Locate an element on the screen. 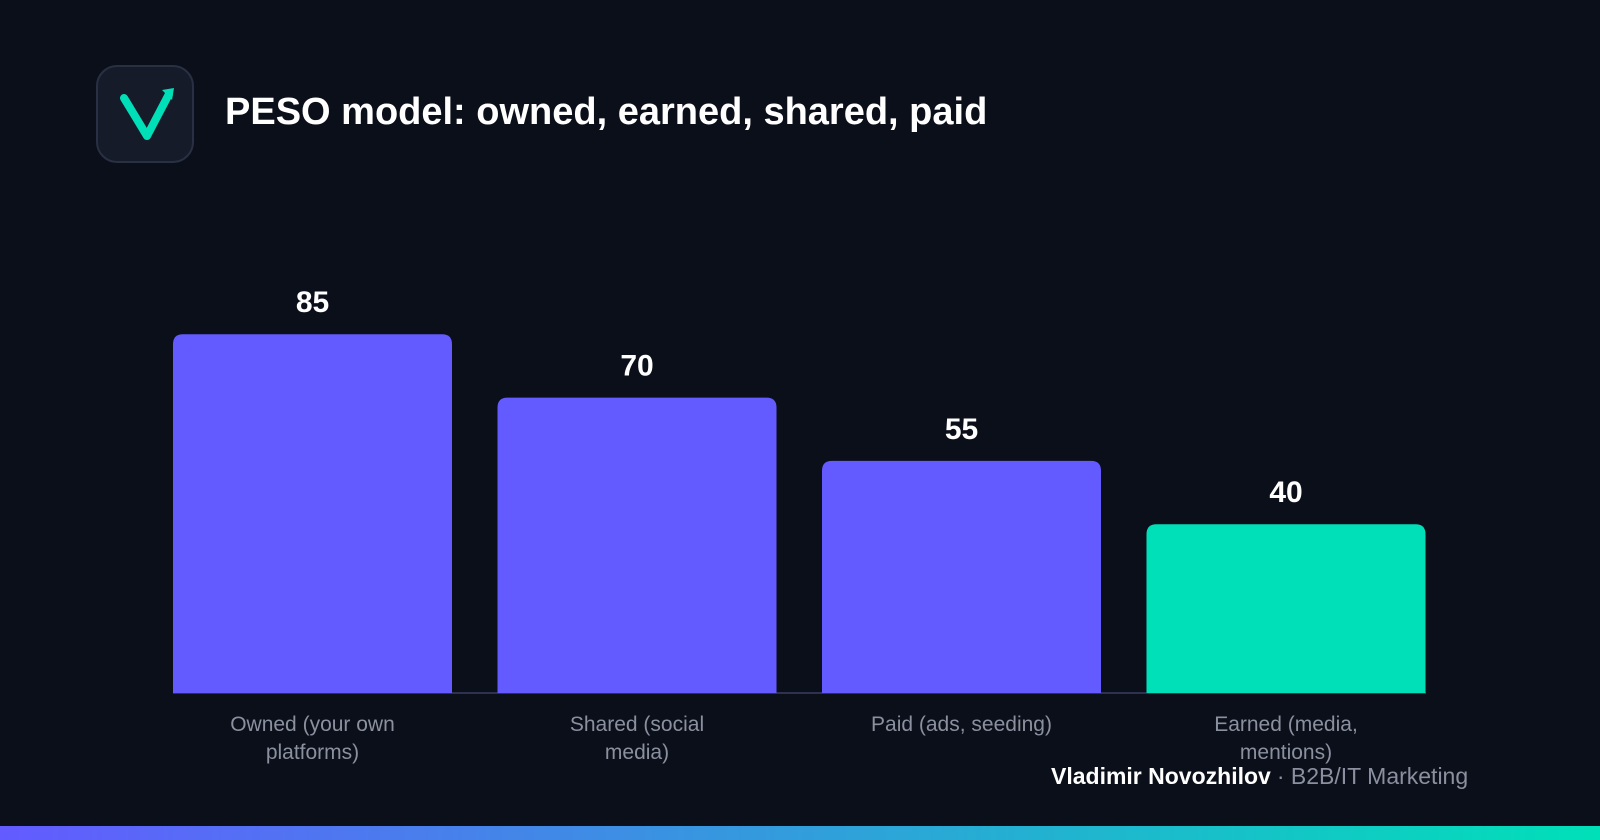 The height and width of the screenshot is (840, 1600). author: Vladimir Novozhilov is located at coordinates (1161, 776).